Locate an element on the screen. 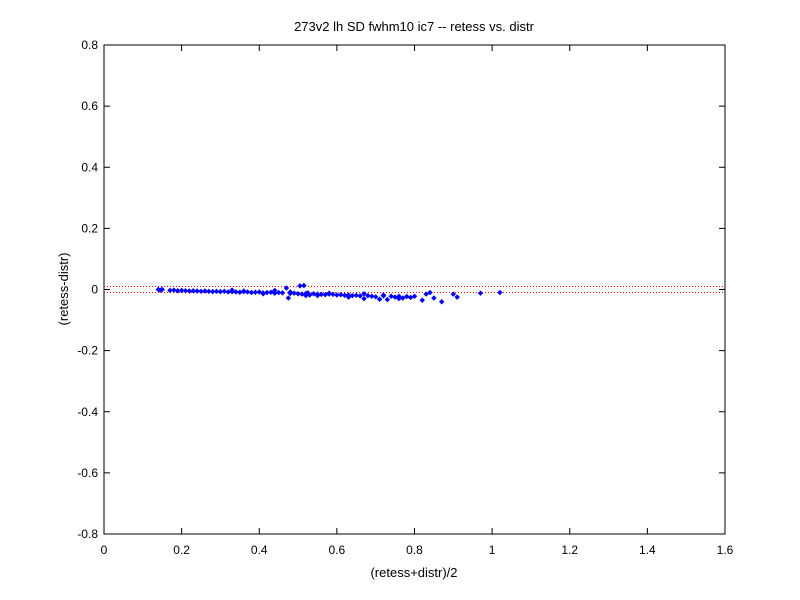  y-tick-label: 0 is located at coordinates (94, 290).